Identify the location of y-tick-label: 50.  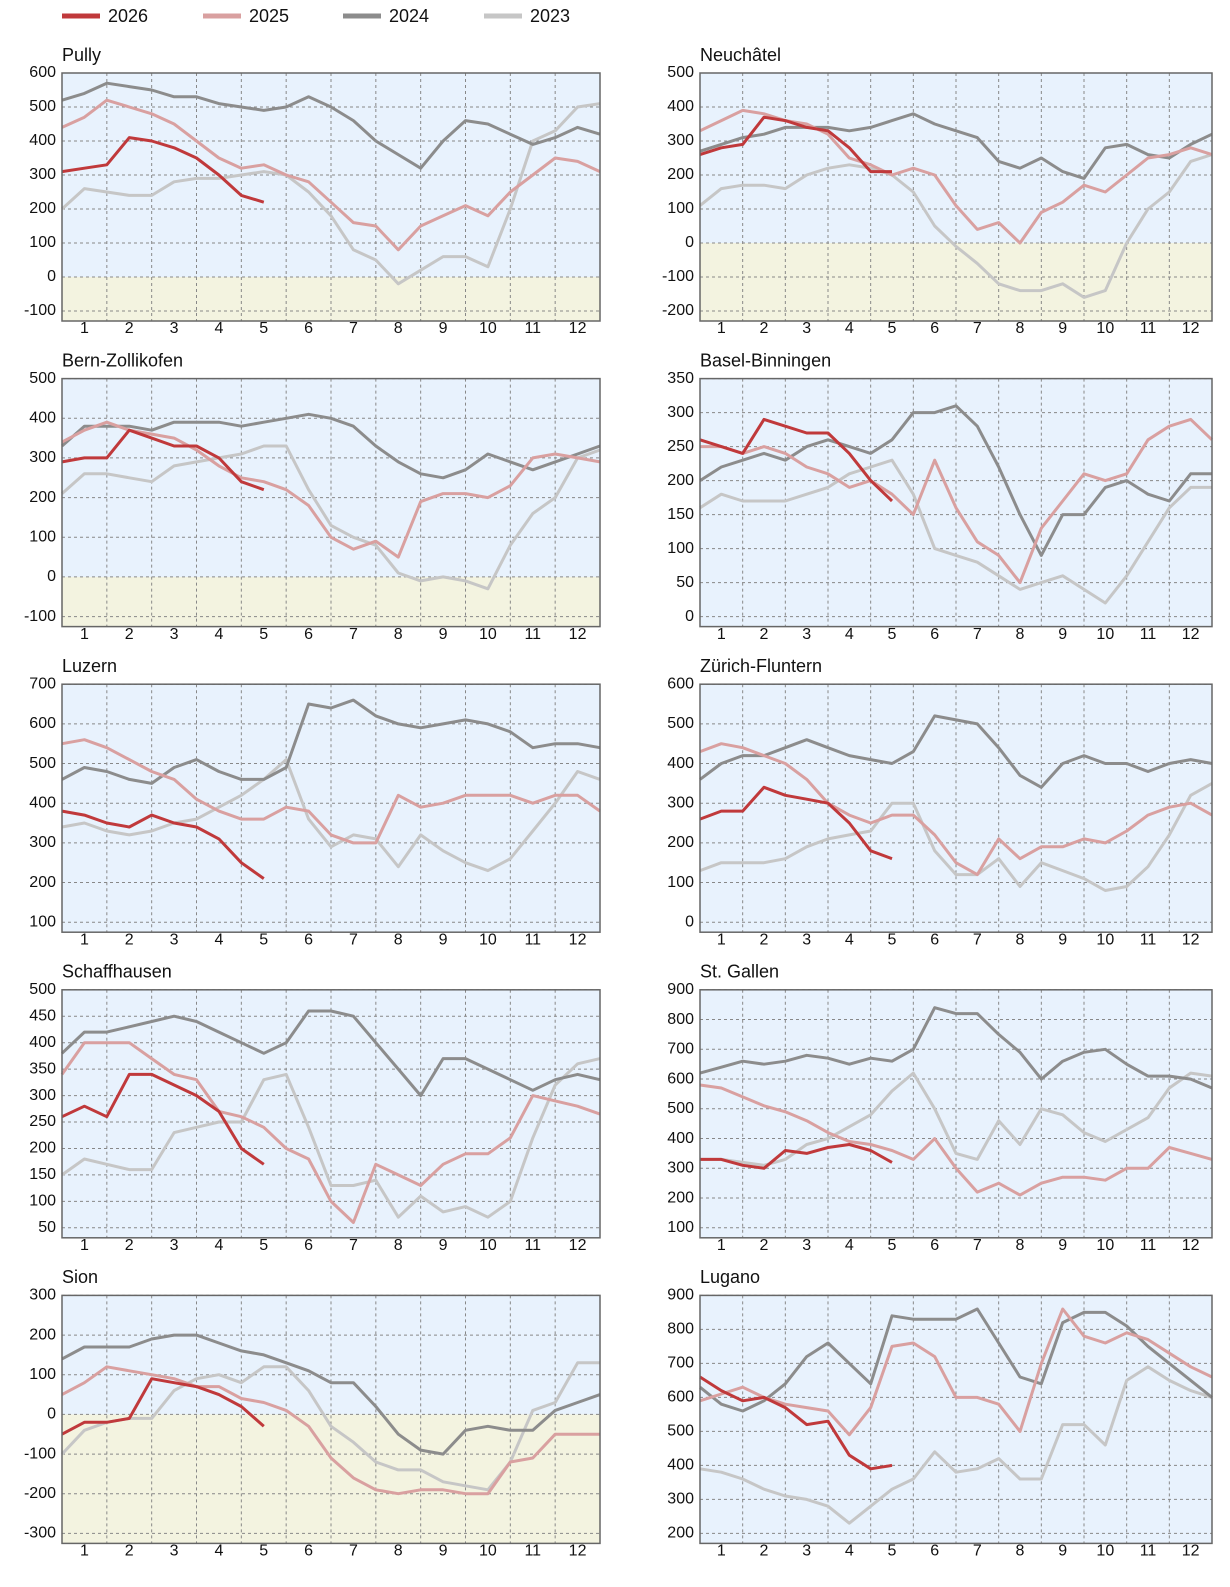
(685, 582).